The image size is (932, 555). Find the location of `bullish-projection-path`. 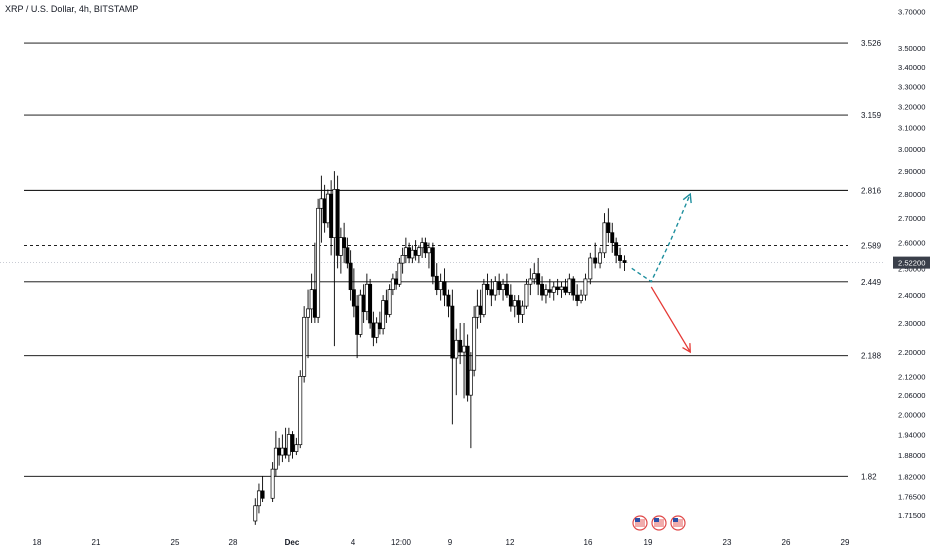

bullish-projection-path is located at coordinates (661, 238).